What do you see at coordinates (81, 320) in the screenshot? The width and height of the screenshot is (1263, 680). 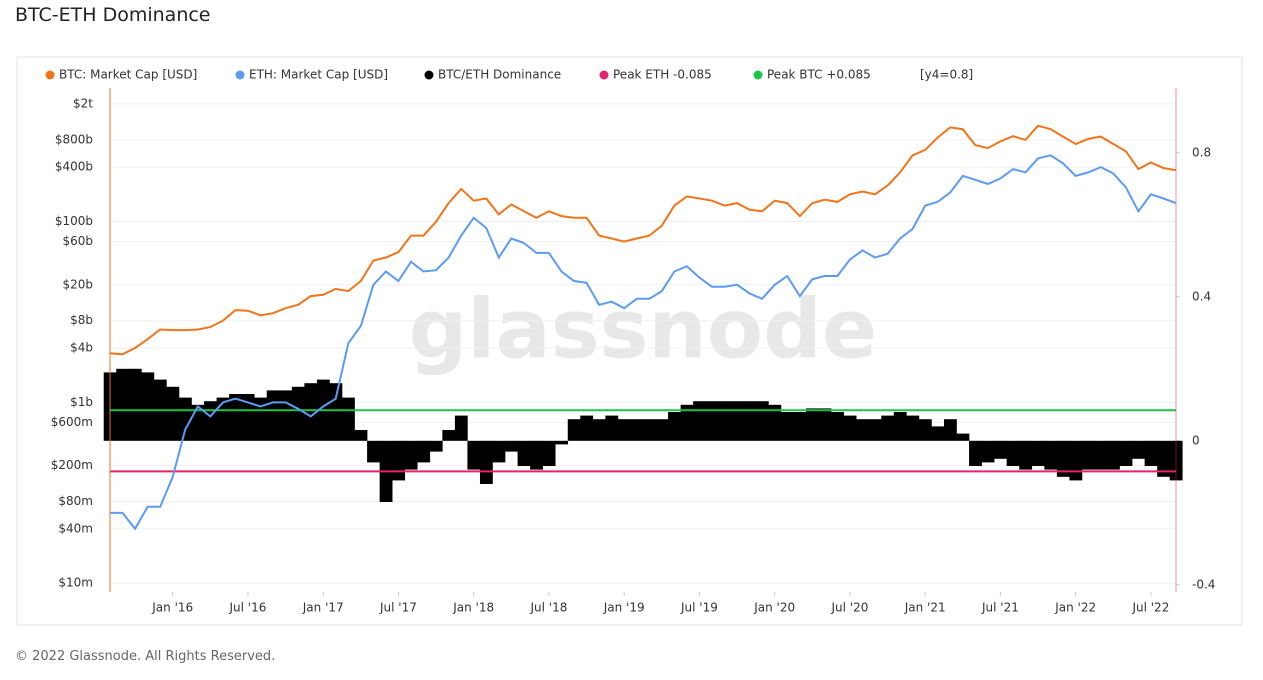 I see `y-tick-label: $8b` at bounding box center [81, 320].